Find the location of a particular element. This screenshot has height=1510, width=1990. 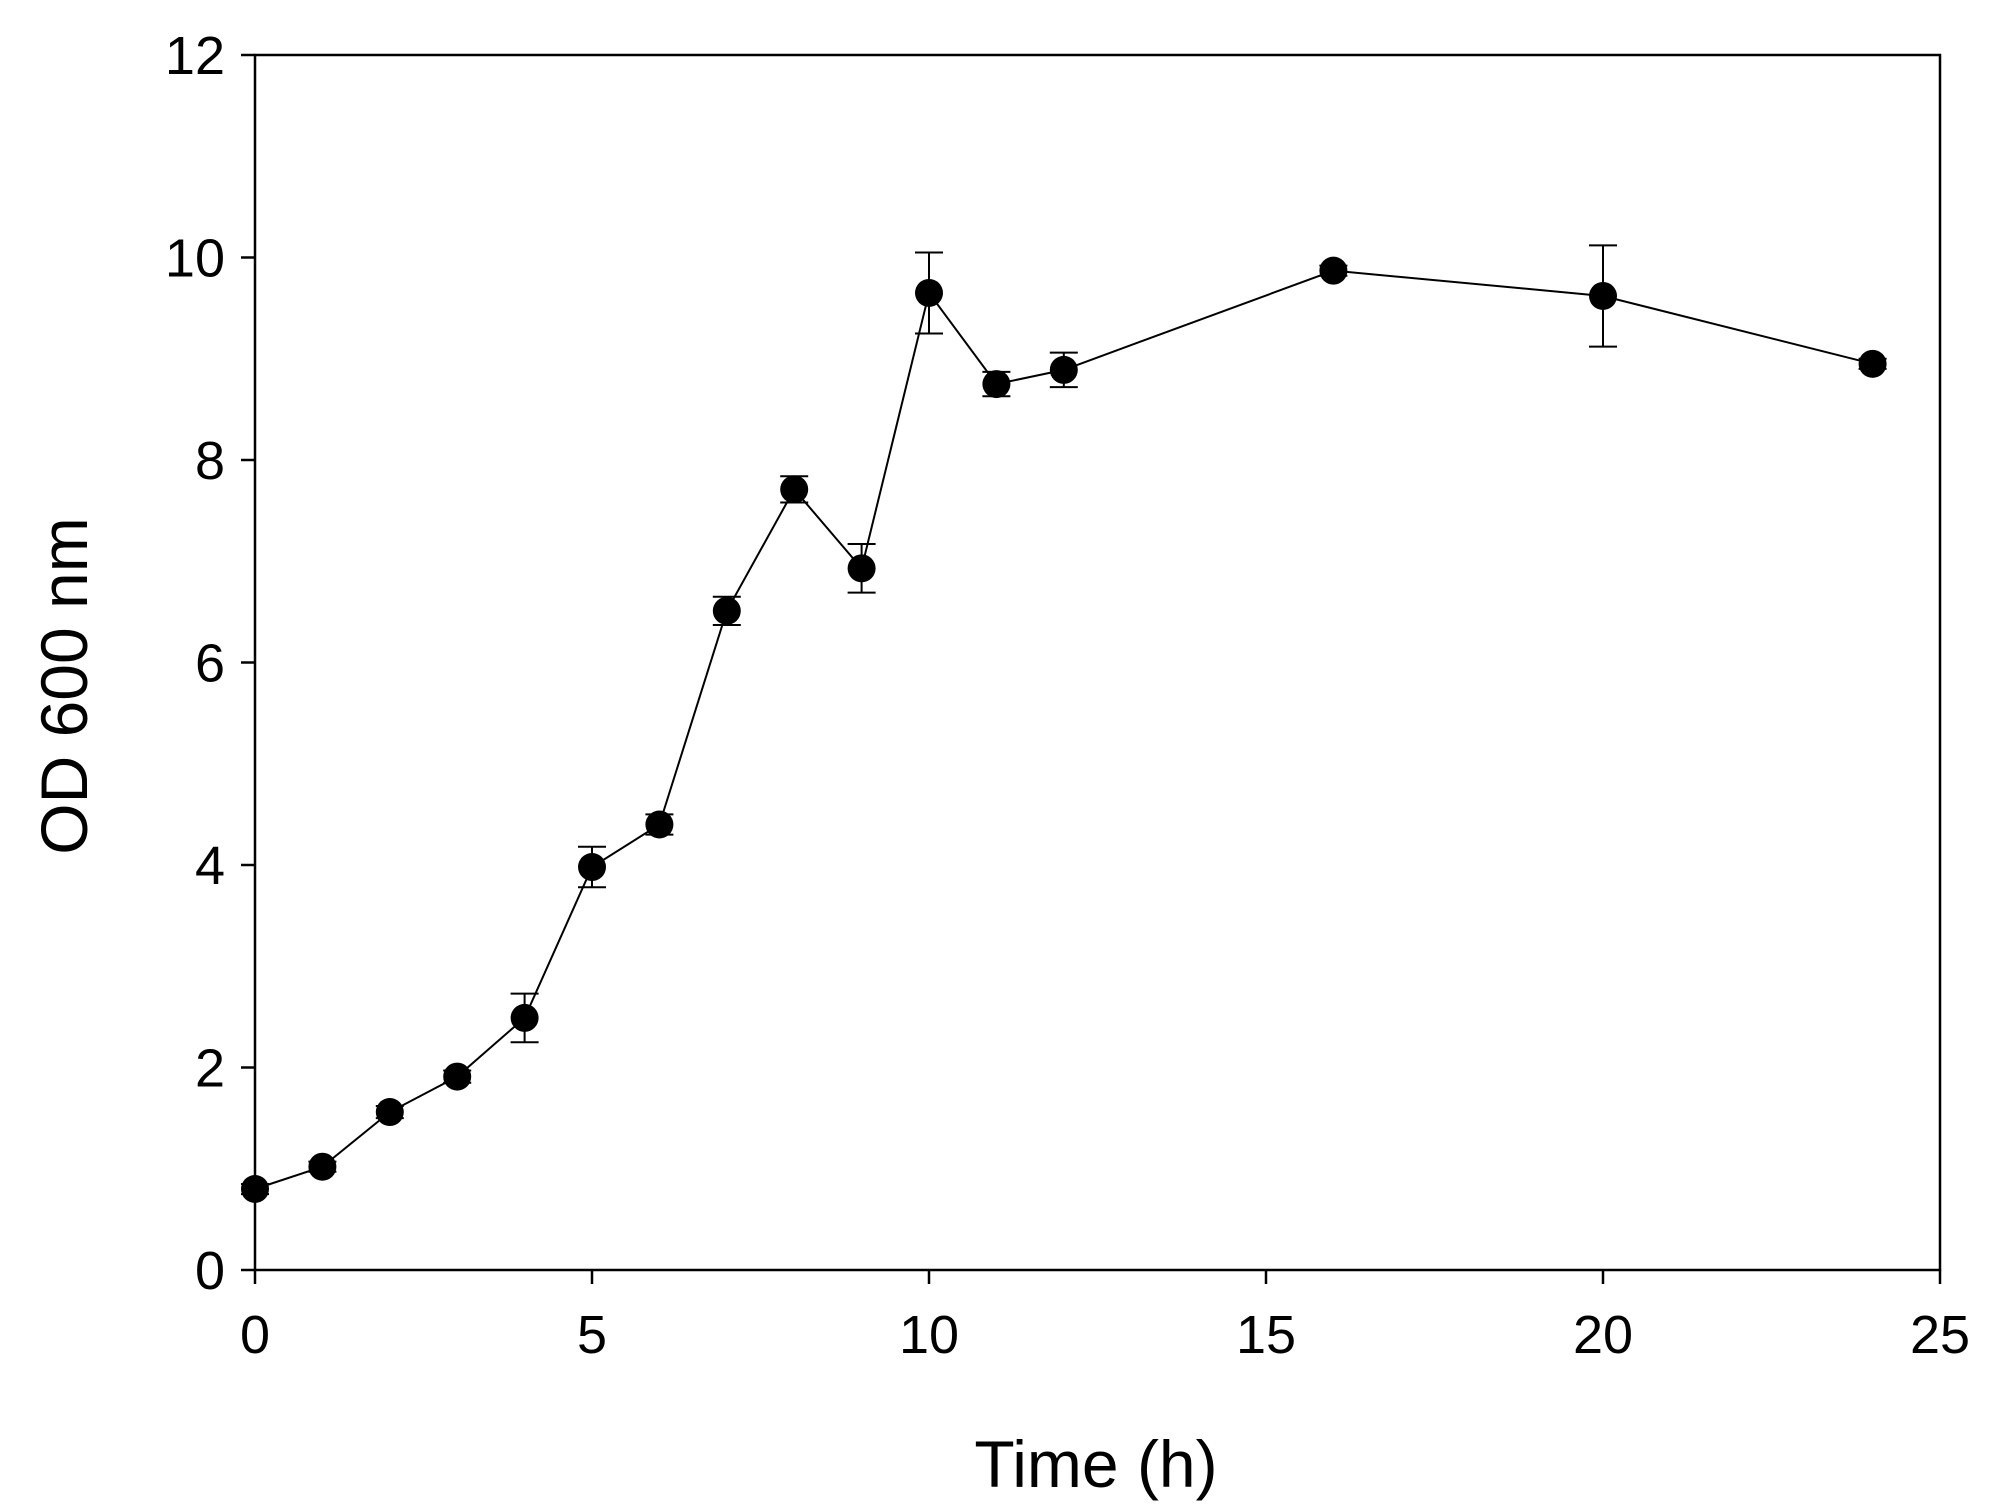

y-tick-label: 6 is located at coordinates (210, 664).